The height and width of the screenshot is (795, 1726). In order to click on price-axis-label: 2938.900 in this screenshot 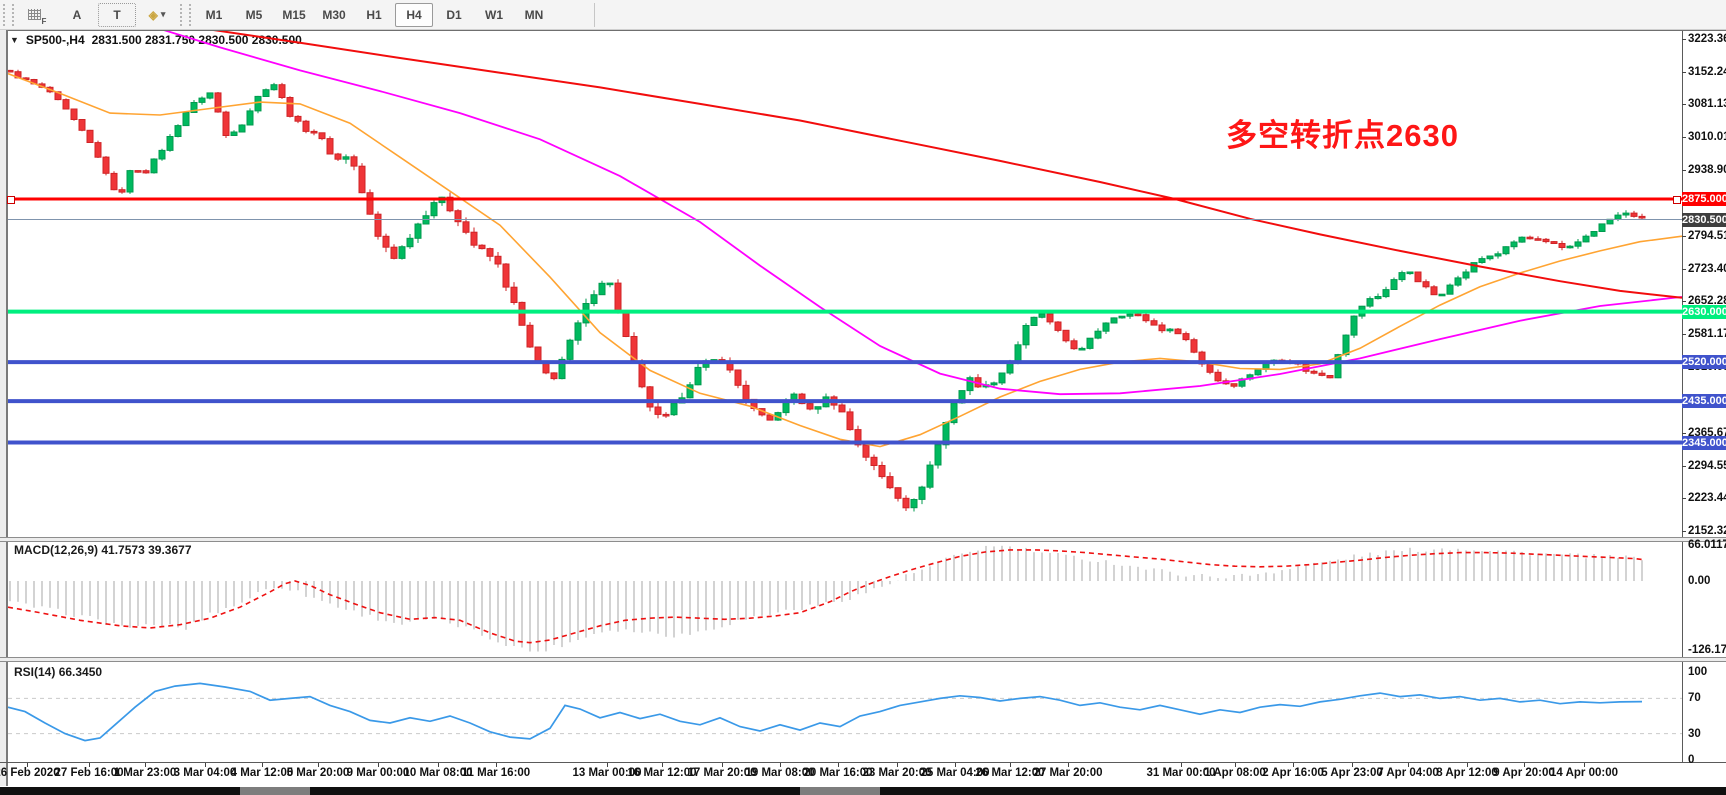, I will do `click(1707, 169)`.